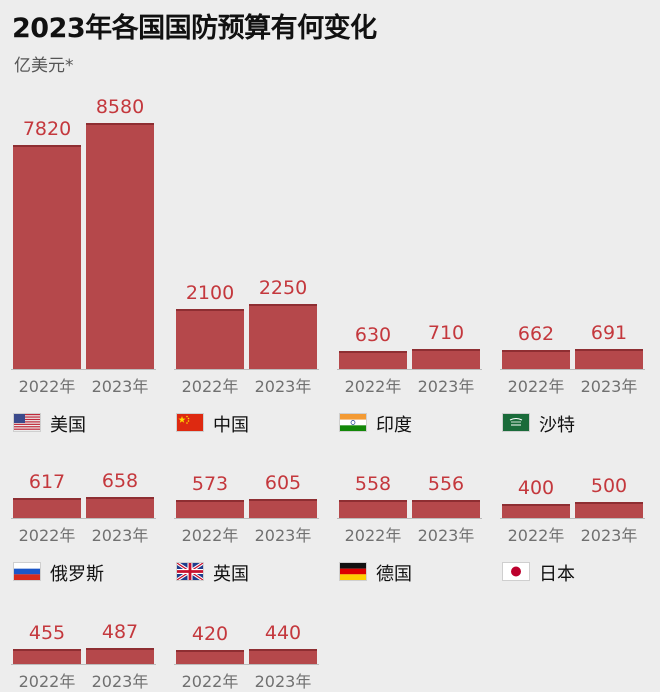  I want to click on value-label: 420, so click(210, 633).